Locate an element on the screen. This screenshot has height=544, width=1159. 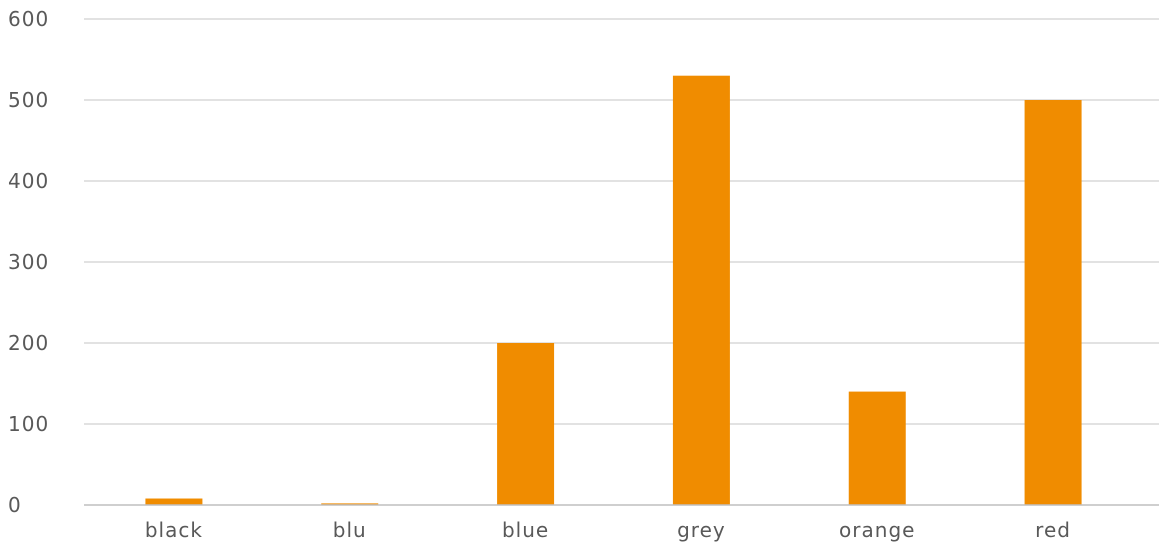
x-category-label-orange: orange is located at coordinates (877, 530).